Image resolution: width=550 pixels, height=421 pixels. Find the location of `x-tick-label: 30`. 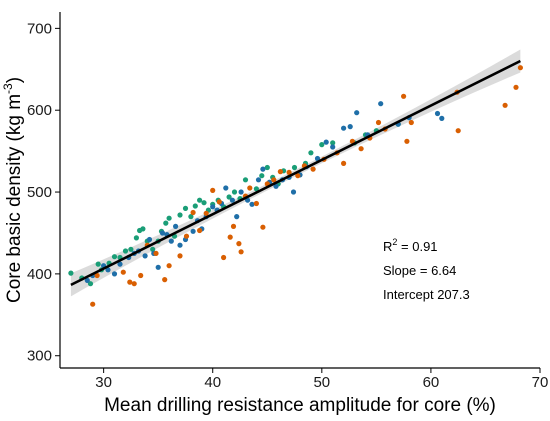

x-tick-label: 30 is located at coordinates (103, 382).